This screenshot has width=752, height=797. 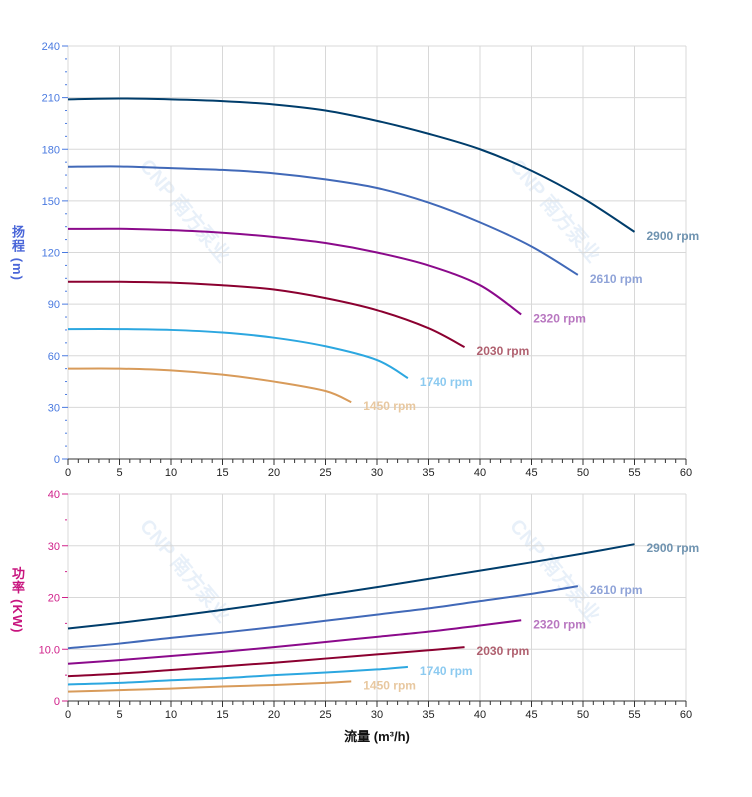 What do you see at coordinates (54, 599) in the screenshot?
I see `y-tick-label: 20` at bounding box center [54, 599].